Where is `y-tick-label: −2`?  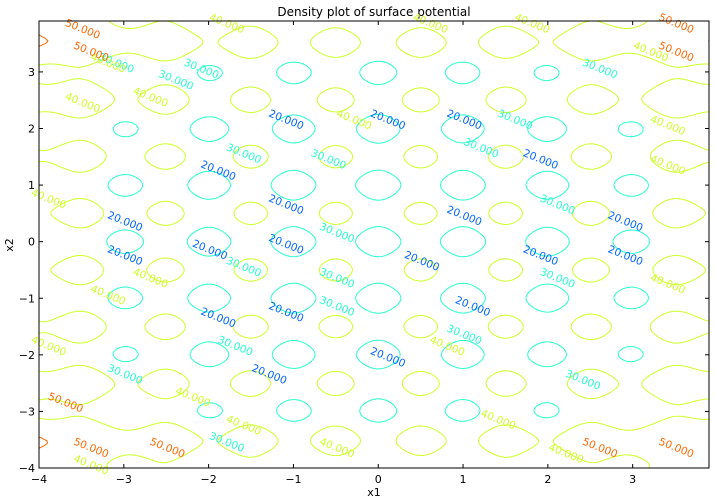 y-tick-label: −2 is located at coordinates (27, 355).